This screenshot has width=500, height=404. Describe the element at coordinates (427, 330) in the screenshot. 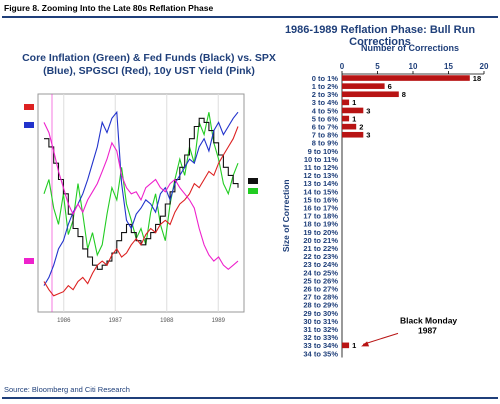

I see `annotation-text: 1987` at that location.